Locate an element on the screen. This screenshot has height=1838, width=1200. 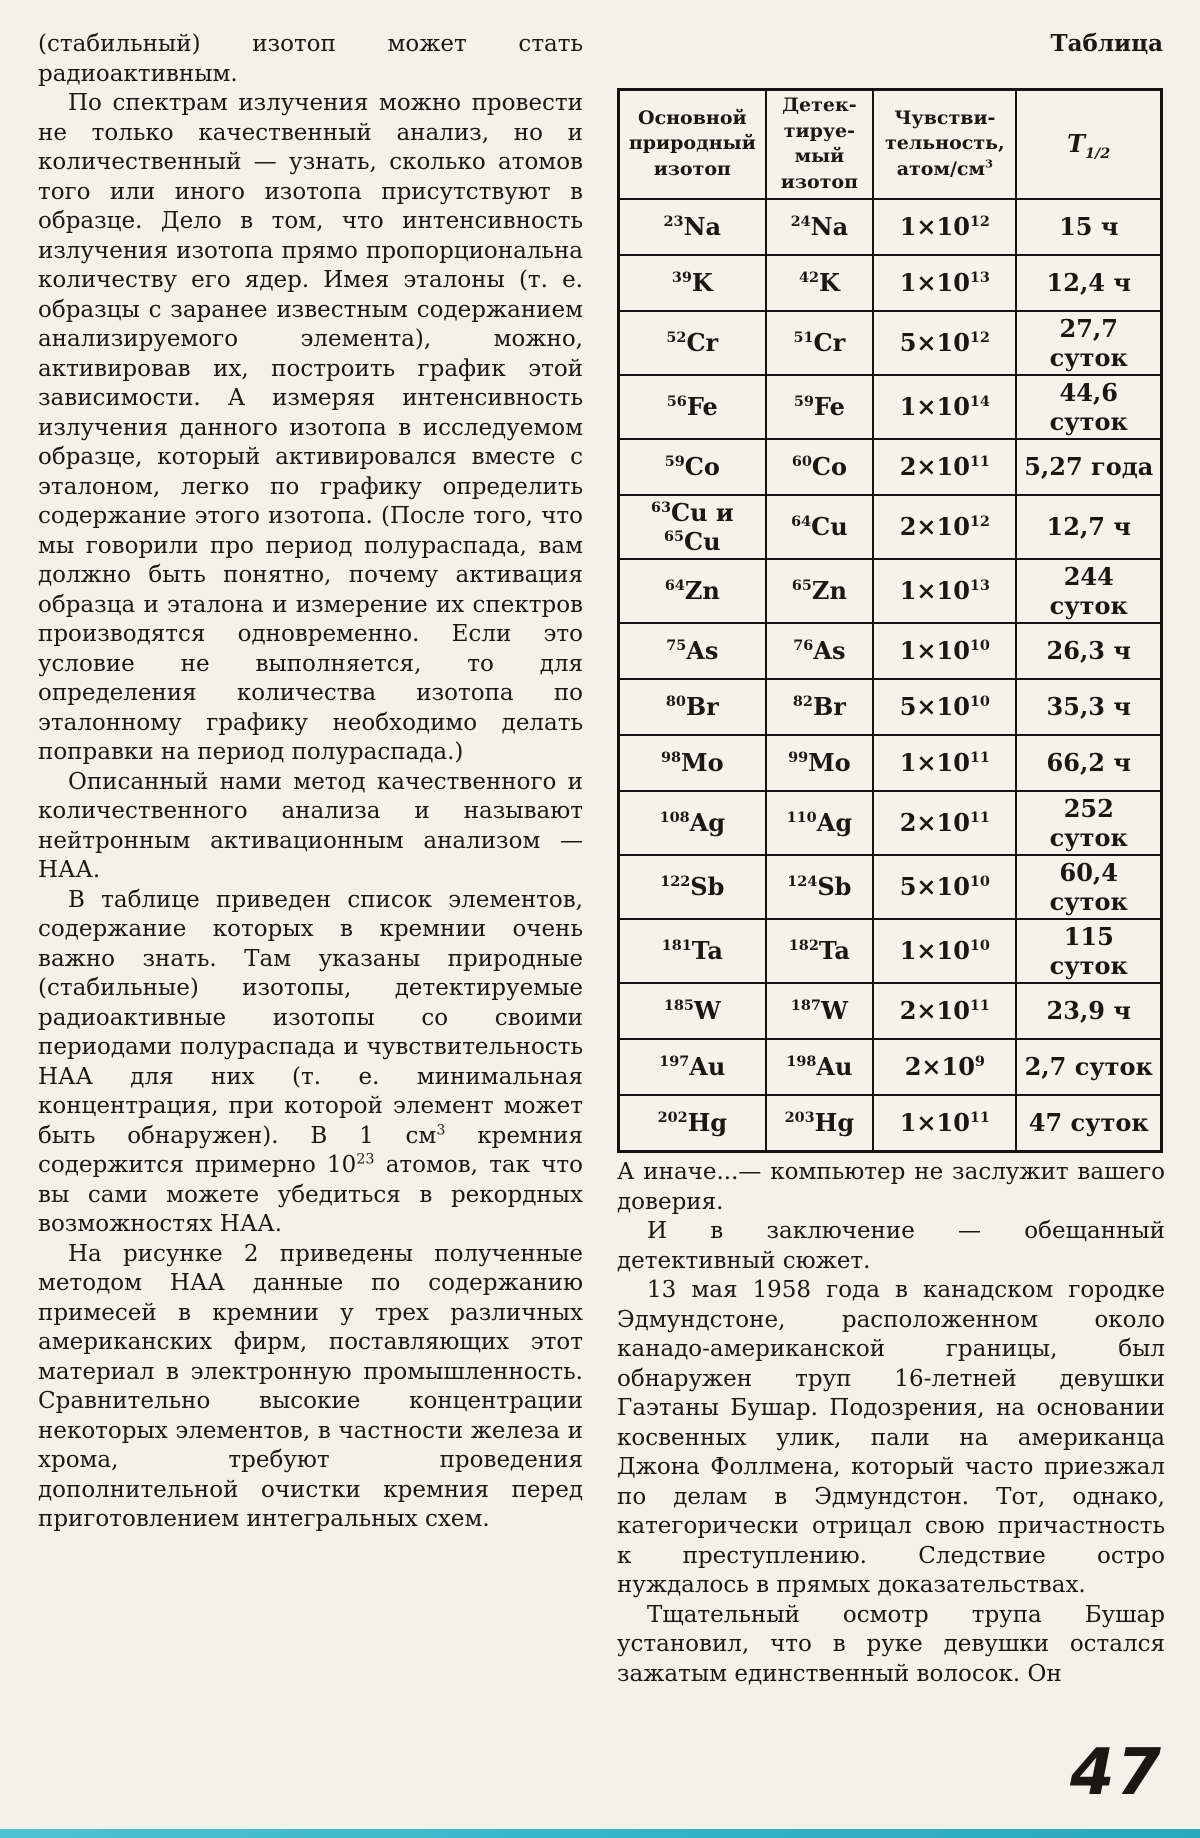
table-cell: 2,7 суток is located at coordinates (1089, 1066).